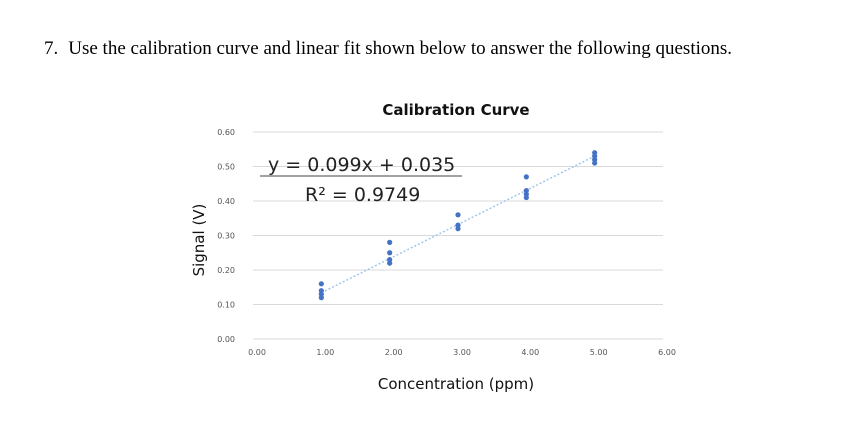  I want to click on y-tick-label: 0.30, so click(226, 236).